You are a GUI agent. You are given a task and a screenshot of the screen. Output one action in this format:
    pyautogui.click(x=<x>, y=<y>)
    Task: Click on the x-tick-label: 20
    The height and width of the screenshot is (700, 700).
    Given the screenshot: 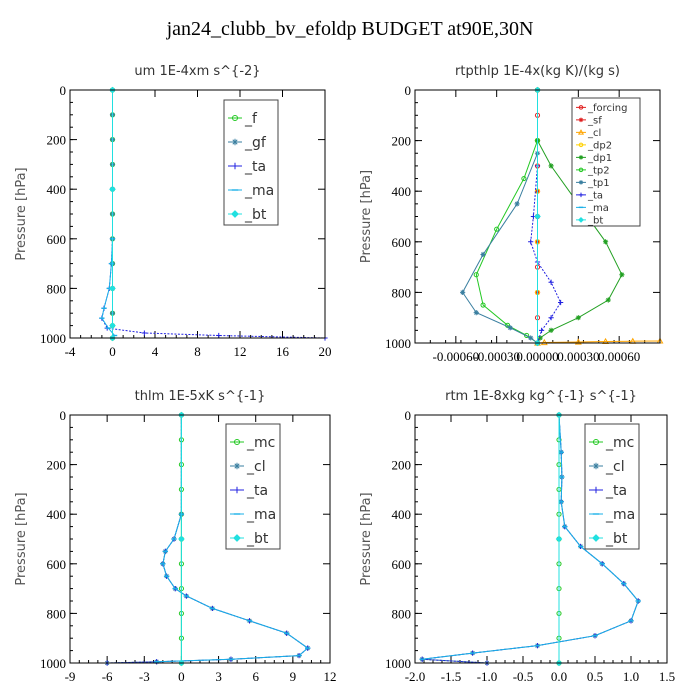 What is the action you would take?
    pyautogui.click(x=325, y=351)
    